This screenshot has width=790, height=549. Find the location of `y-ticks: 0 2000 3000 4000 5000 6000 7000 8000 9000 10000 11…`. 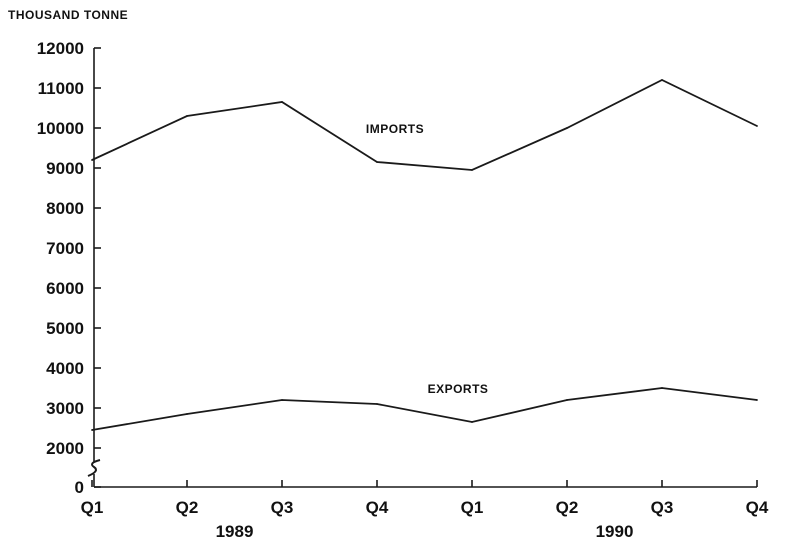

y-ticks: 0 2000 3000 4000 5000 6000 7000 8000 9000 10000 11… is located at coordinates (69, 268).